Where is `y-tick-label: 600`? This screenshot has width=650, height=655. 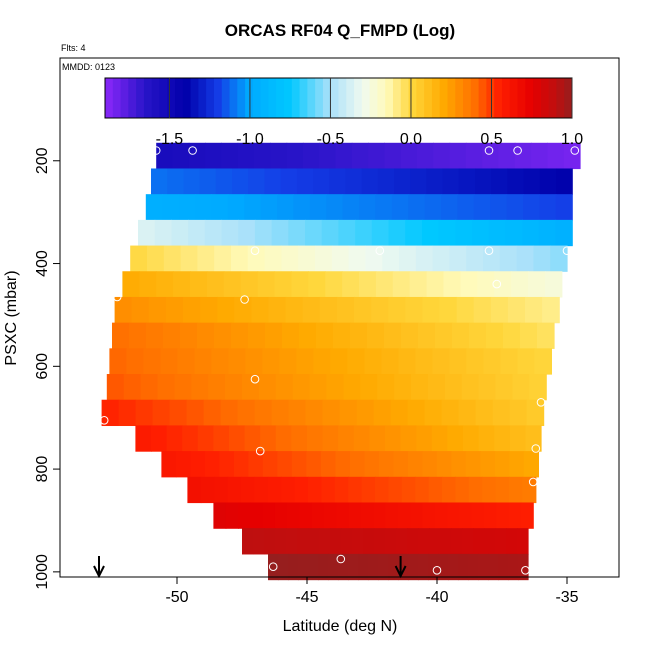
y-tick-label: 600 is located at coordinates (42, 366).